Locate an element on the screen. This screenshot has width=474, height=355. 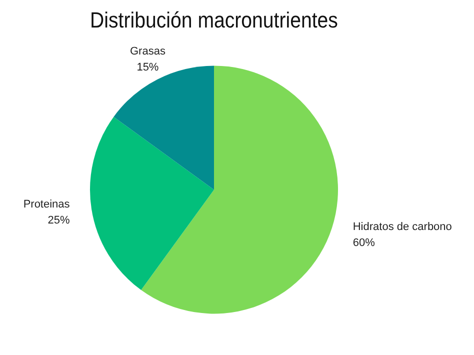
slice-label: Grasas is located at coordinates (148, 52).